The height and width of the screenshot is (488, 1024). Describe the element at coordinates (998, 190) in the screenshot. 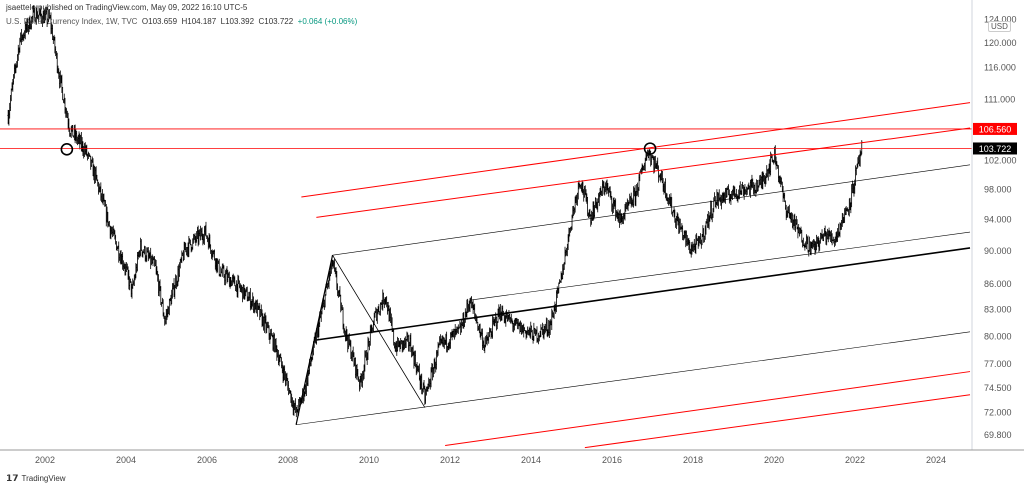

I see `price-tick-label: 98.000` at that location.